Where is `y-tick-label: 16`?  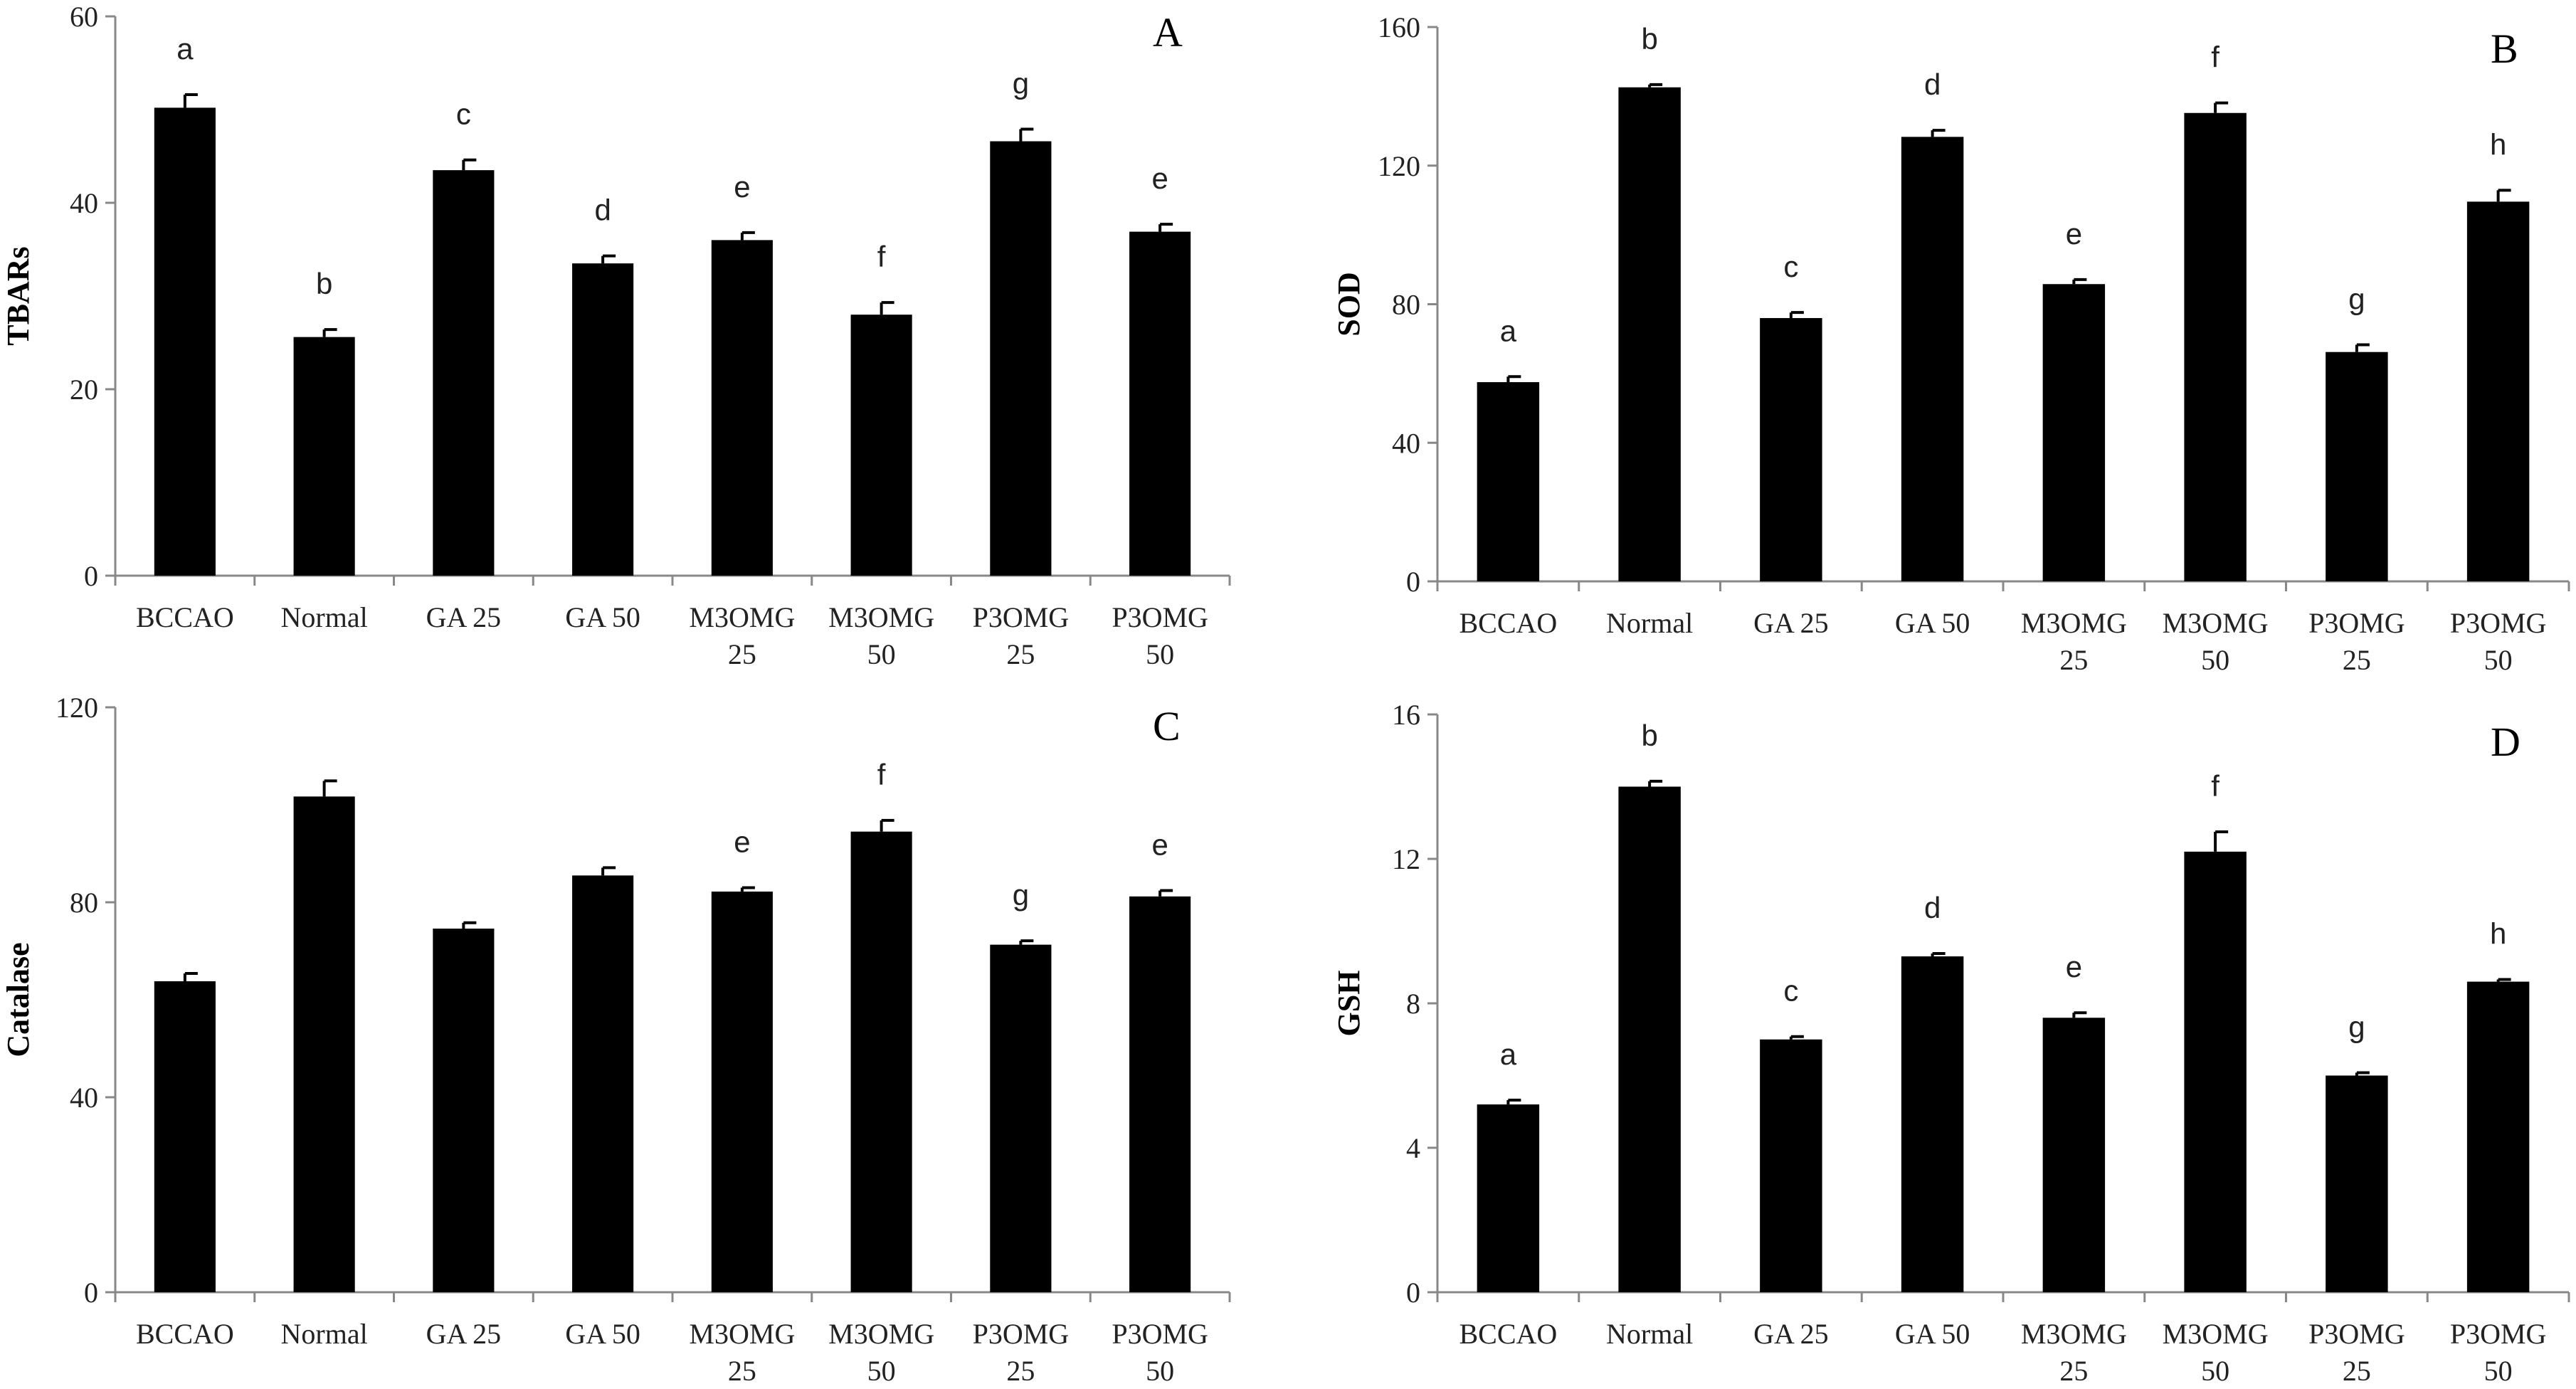
y-tick-label: 16 is located at coordinates (1406, 715).